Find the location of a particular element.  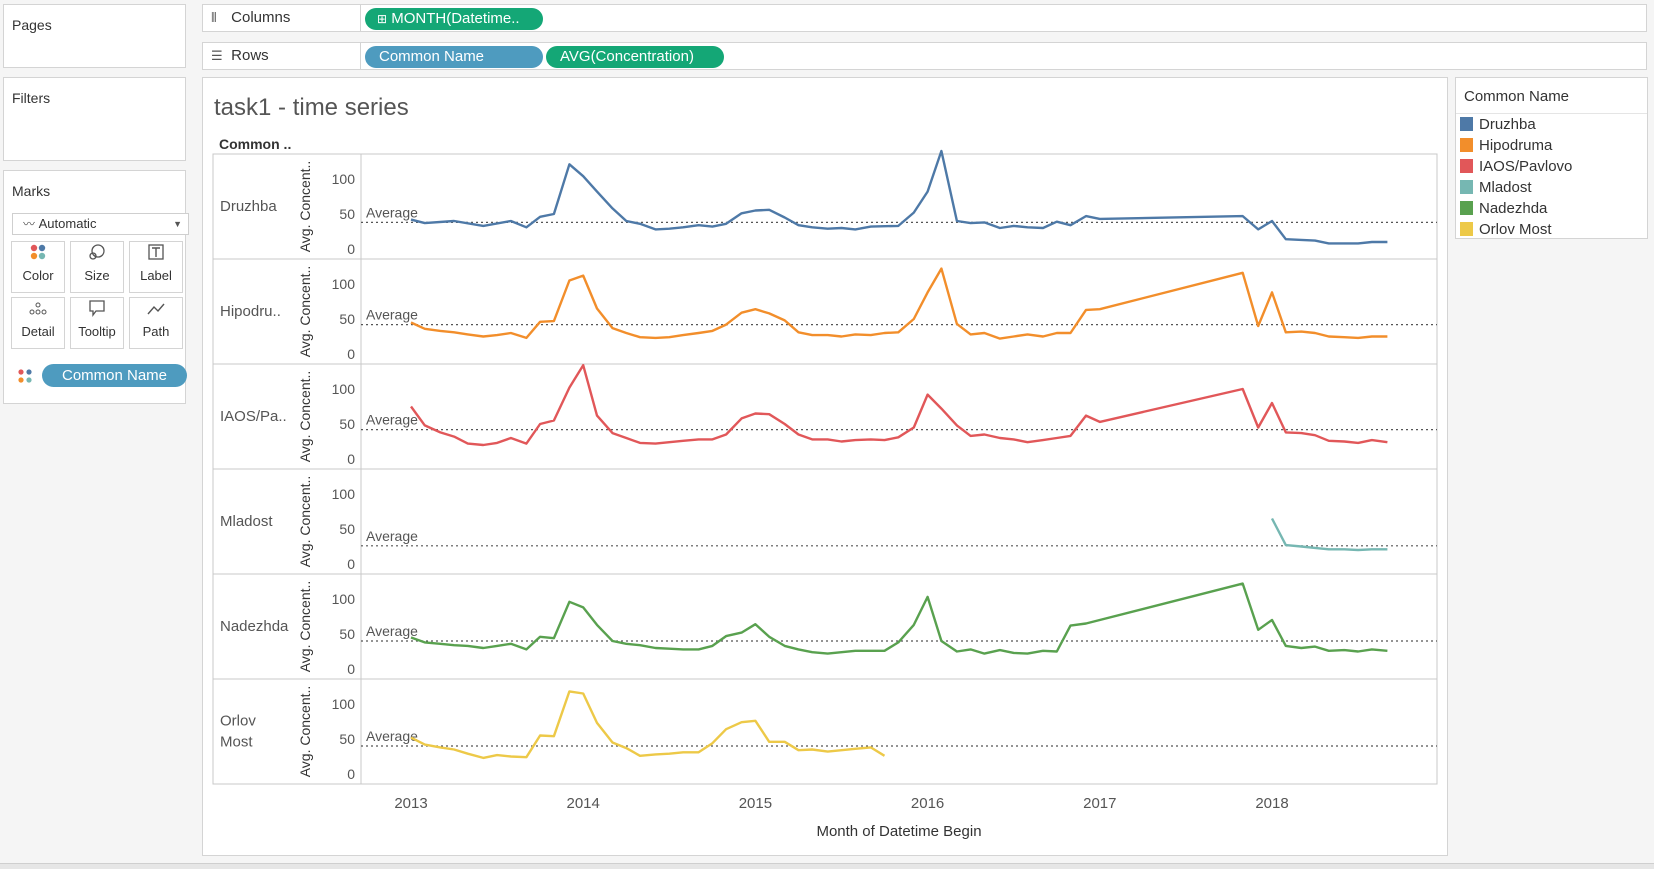

size-icon is located at coordinates (97, 255).